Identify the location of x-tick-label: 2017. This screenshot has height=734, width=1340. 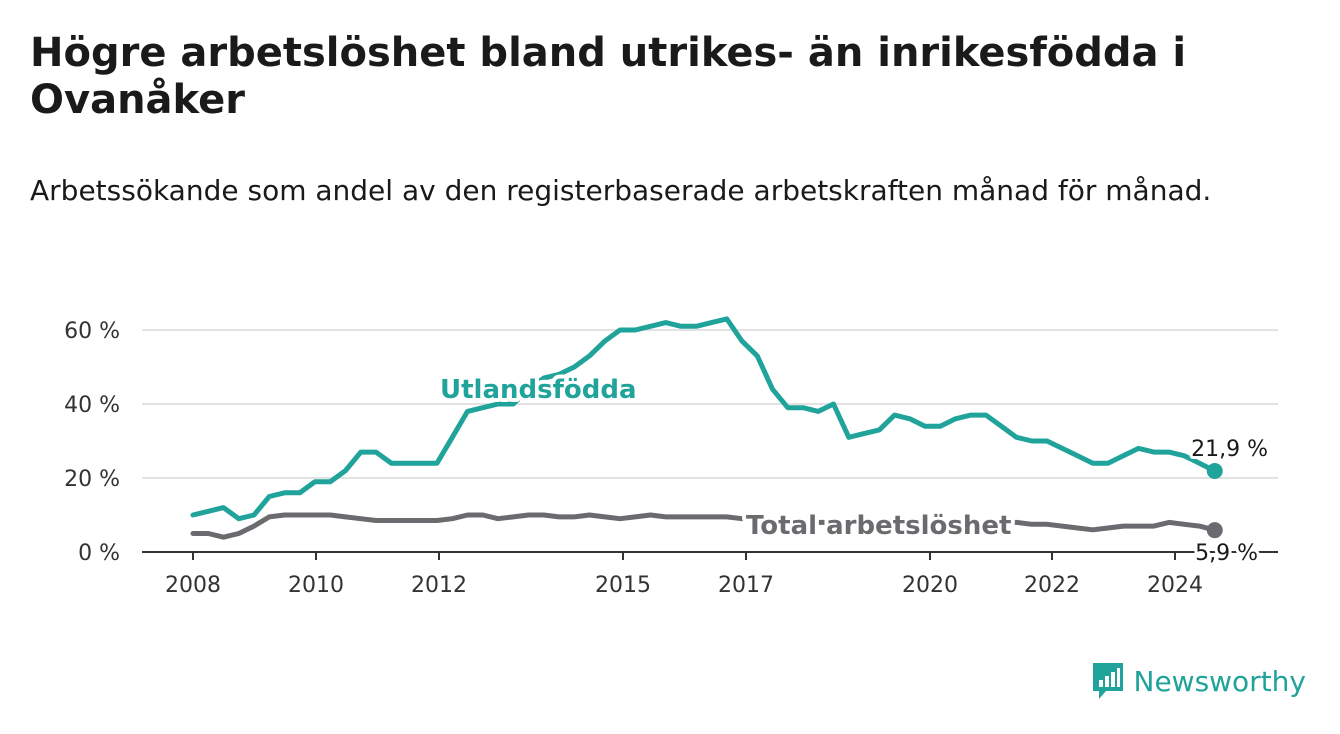
(746, 585).